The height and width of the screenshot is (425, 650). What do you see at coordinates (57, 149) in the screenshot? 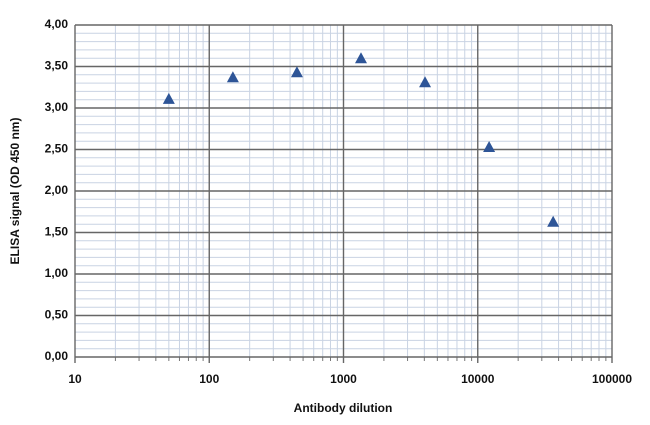
I see `y-tick-label: 2,50` at bounding box center [57, 149].